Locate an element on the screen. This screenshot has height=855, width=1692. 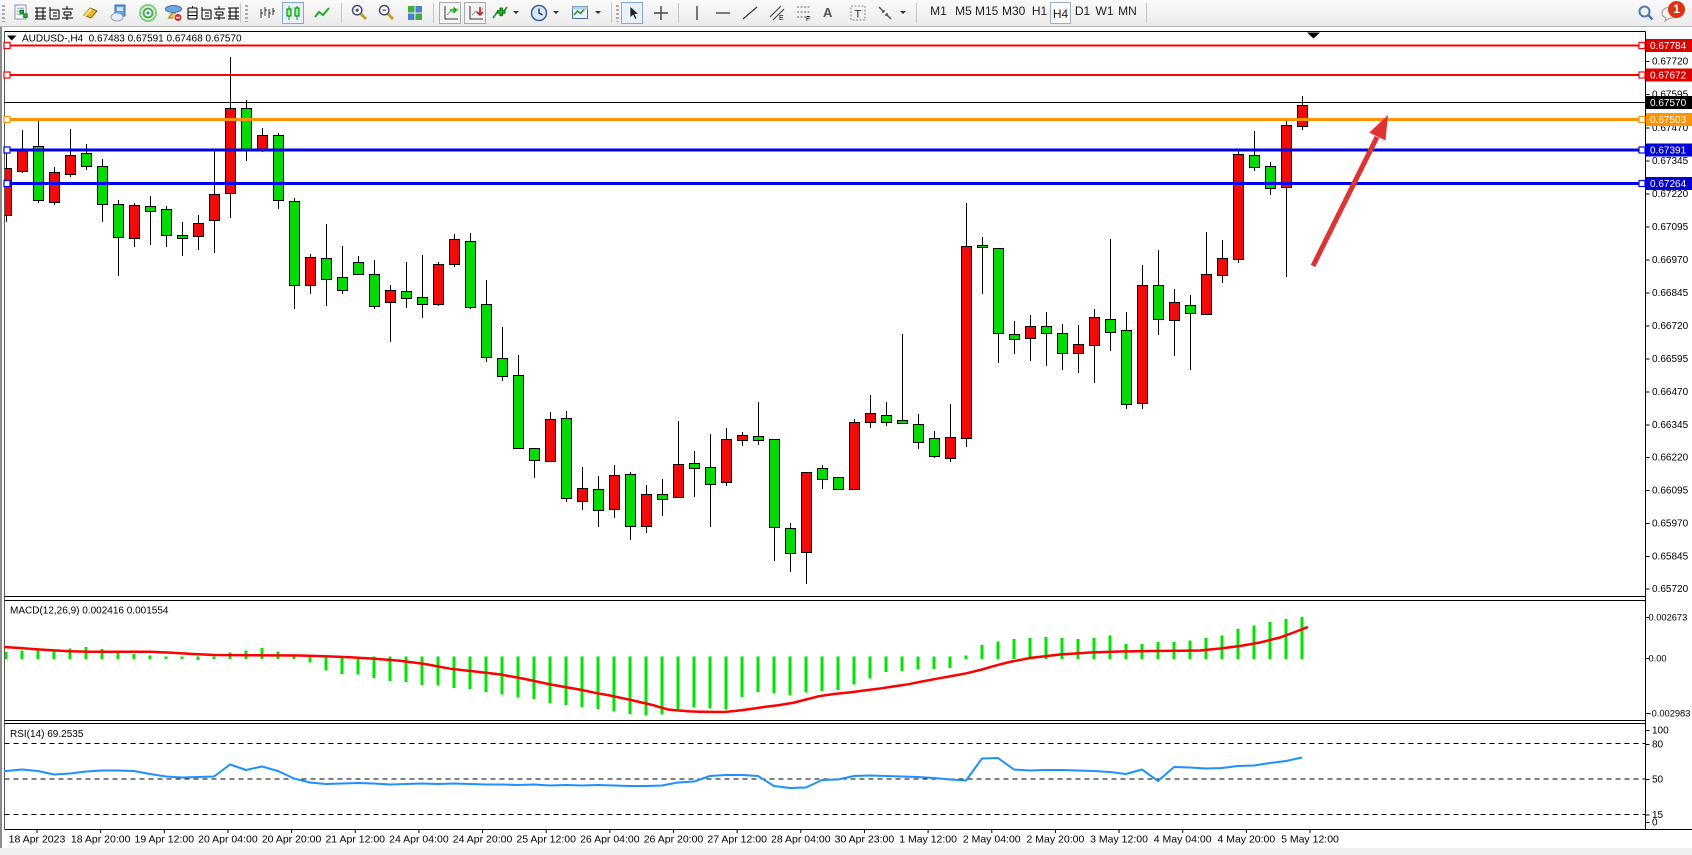
svg-text: 18 Apr 20:00 is located at coordinates (101, 840).